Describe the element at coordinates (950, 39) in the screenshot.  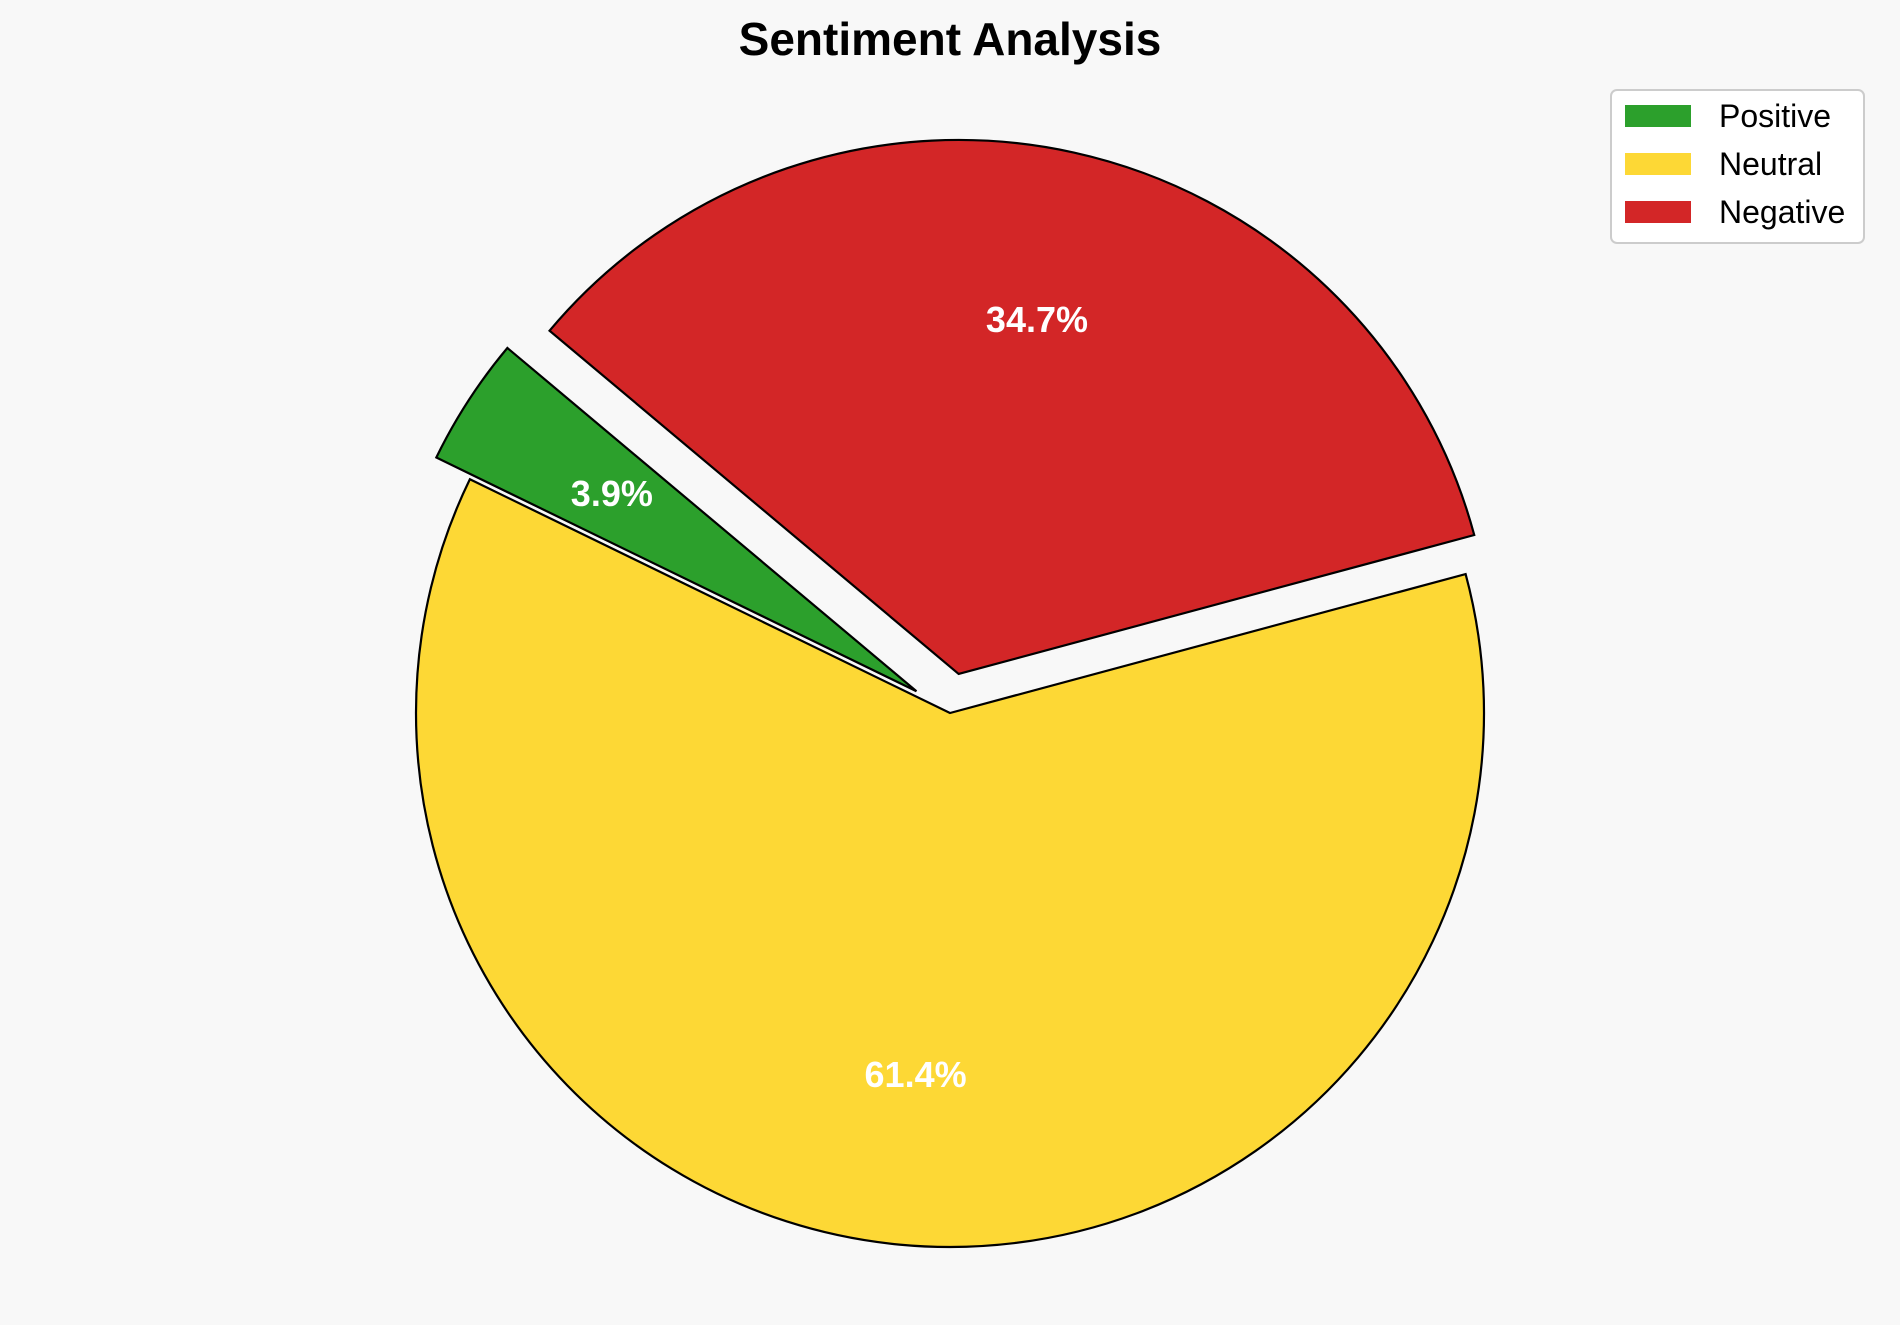
I see `chart-title: Sentiment Analysis` at that location.